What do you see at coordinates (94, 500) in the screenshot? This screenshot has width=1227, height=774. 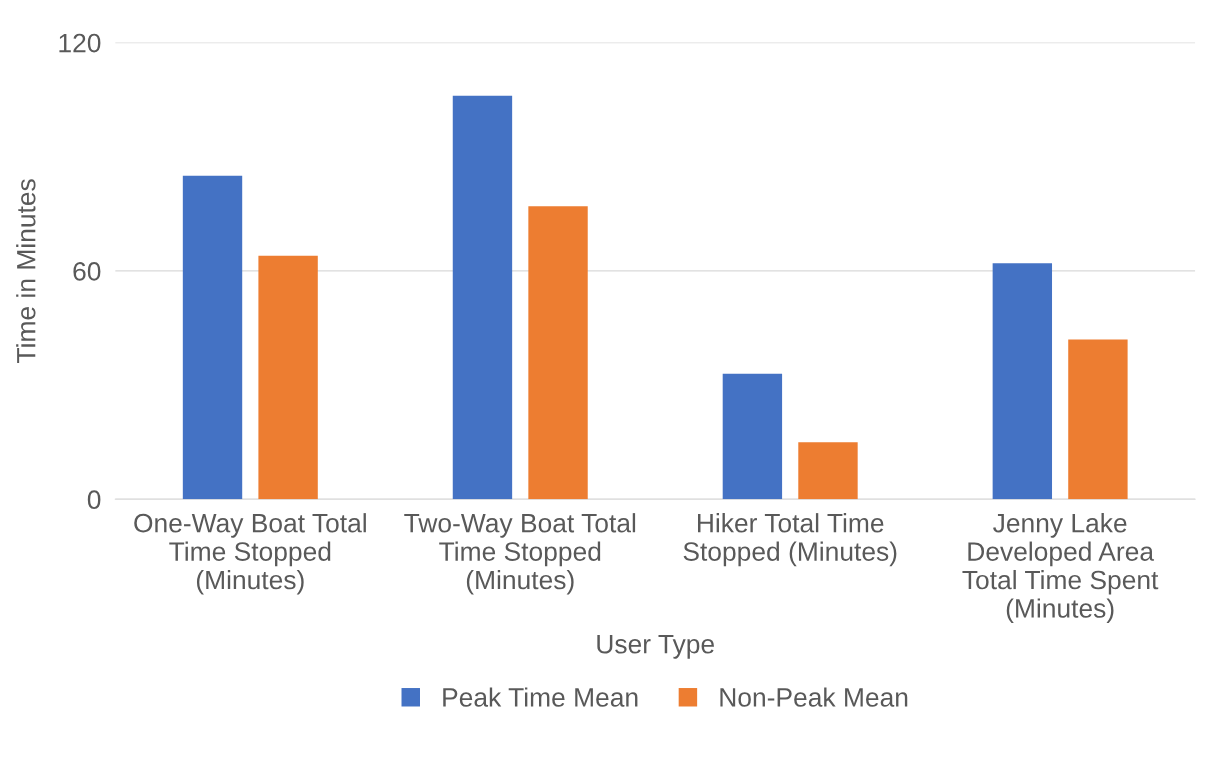 I see `y-tick-label: 0` at bounding box center [94, 500].